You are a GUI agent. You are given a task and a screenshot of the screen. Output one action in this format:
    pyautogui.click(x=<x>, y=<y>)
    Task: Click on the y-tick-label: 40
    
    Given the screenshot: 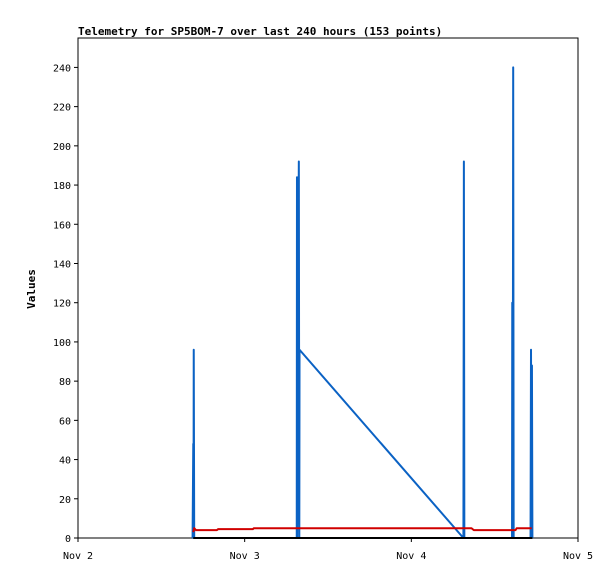 What is the action you would take?
    pyautogui.click(x=65, y=461)
    